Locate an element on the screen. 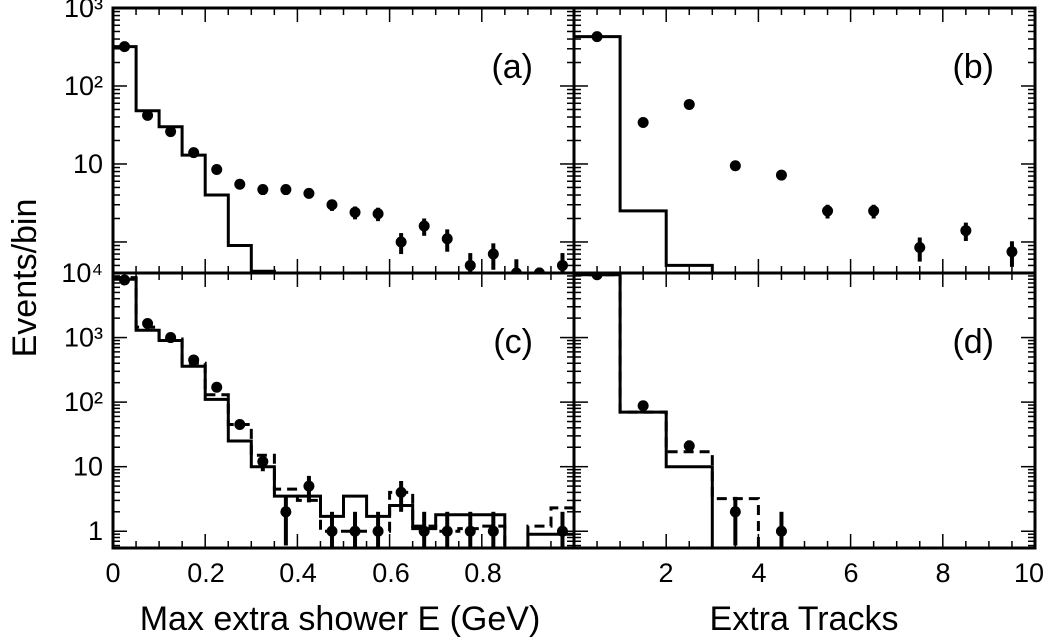 Image resolution: width=1061 pixels, height=642 pixels. x-tick-label: 0.8 is located at coordinates (483, 573).